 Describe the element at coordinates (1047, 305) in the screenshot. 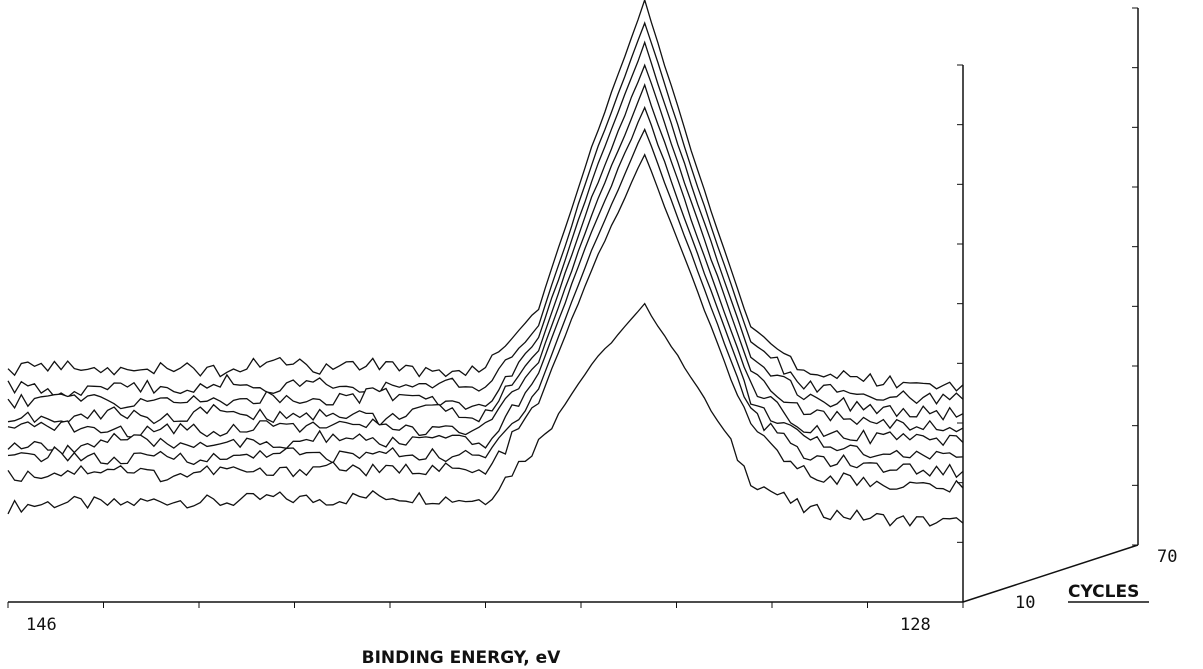

I see `vertical-axis-ticks` at that location.